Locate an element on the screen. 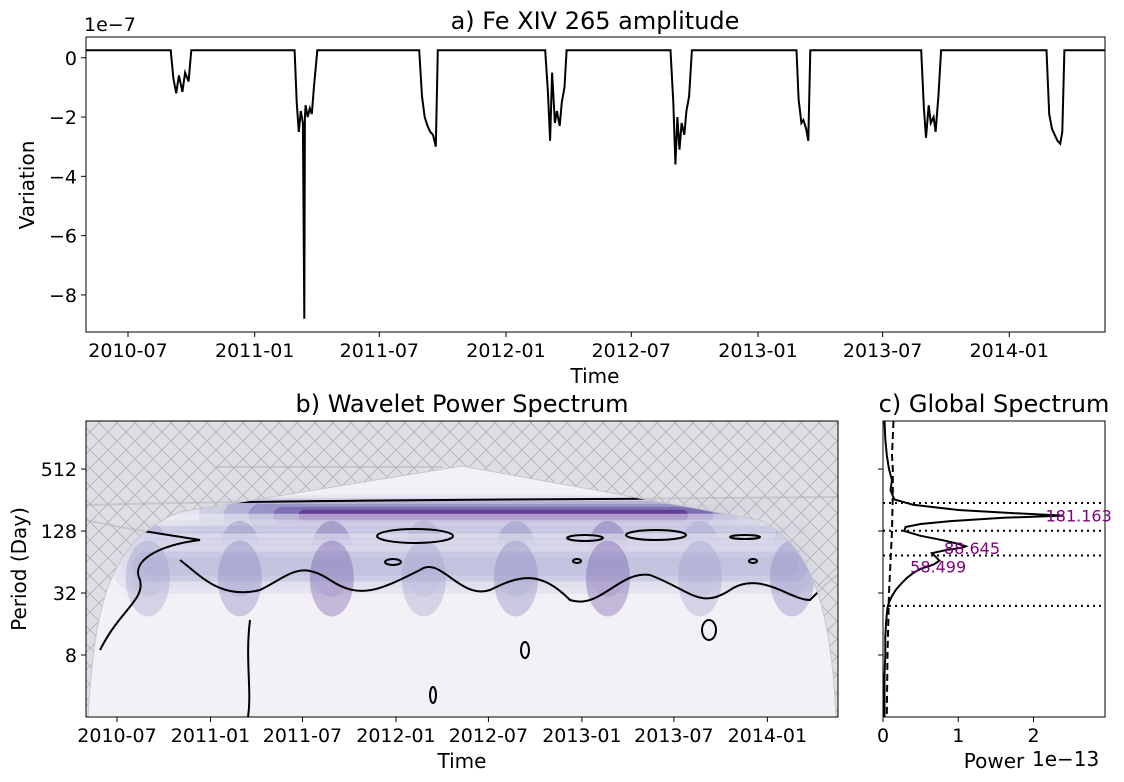 This screenshot has width=1124, height=782. panel-c-x-tick-label: 0 is located at coordinates (883, 736).